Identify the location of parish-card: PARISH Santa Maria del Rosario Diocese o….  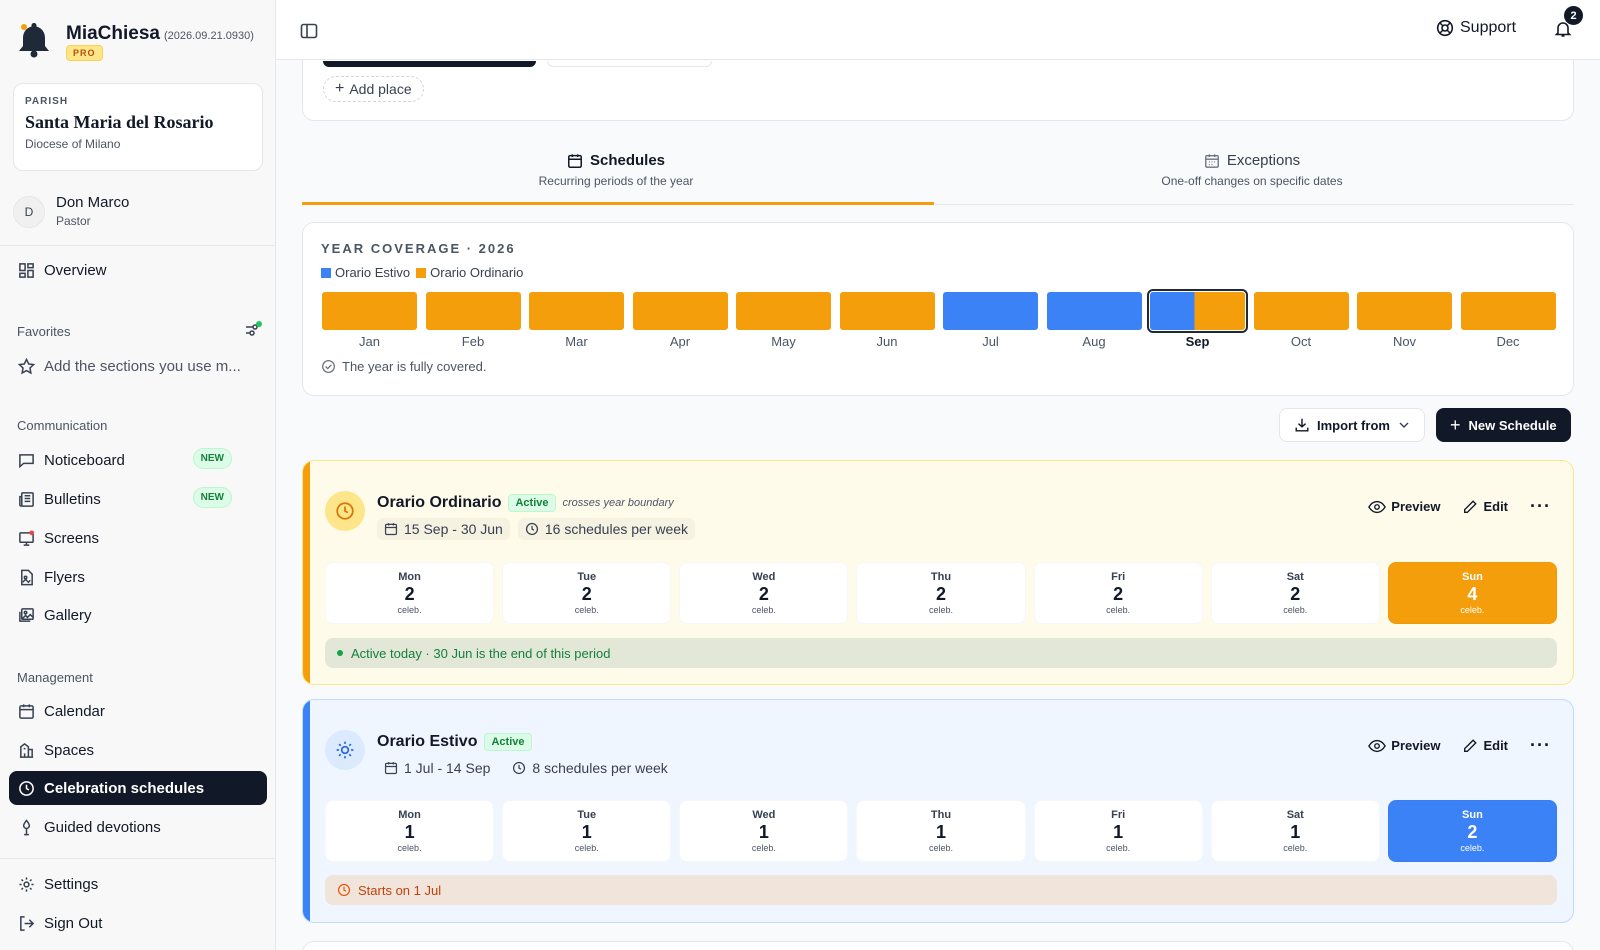
(138, 127).